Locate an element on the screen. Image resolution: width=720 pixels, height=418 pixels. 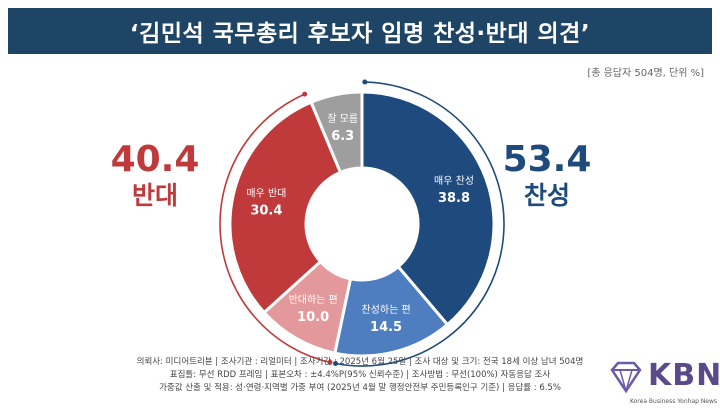
logo-text: KBN is located at coordinates (684, 375).